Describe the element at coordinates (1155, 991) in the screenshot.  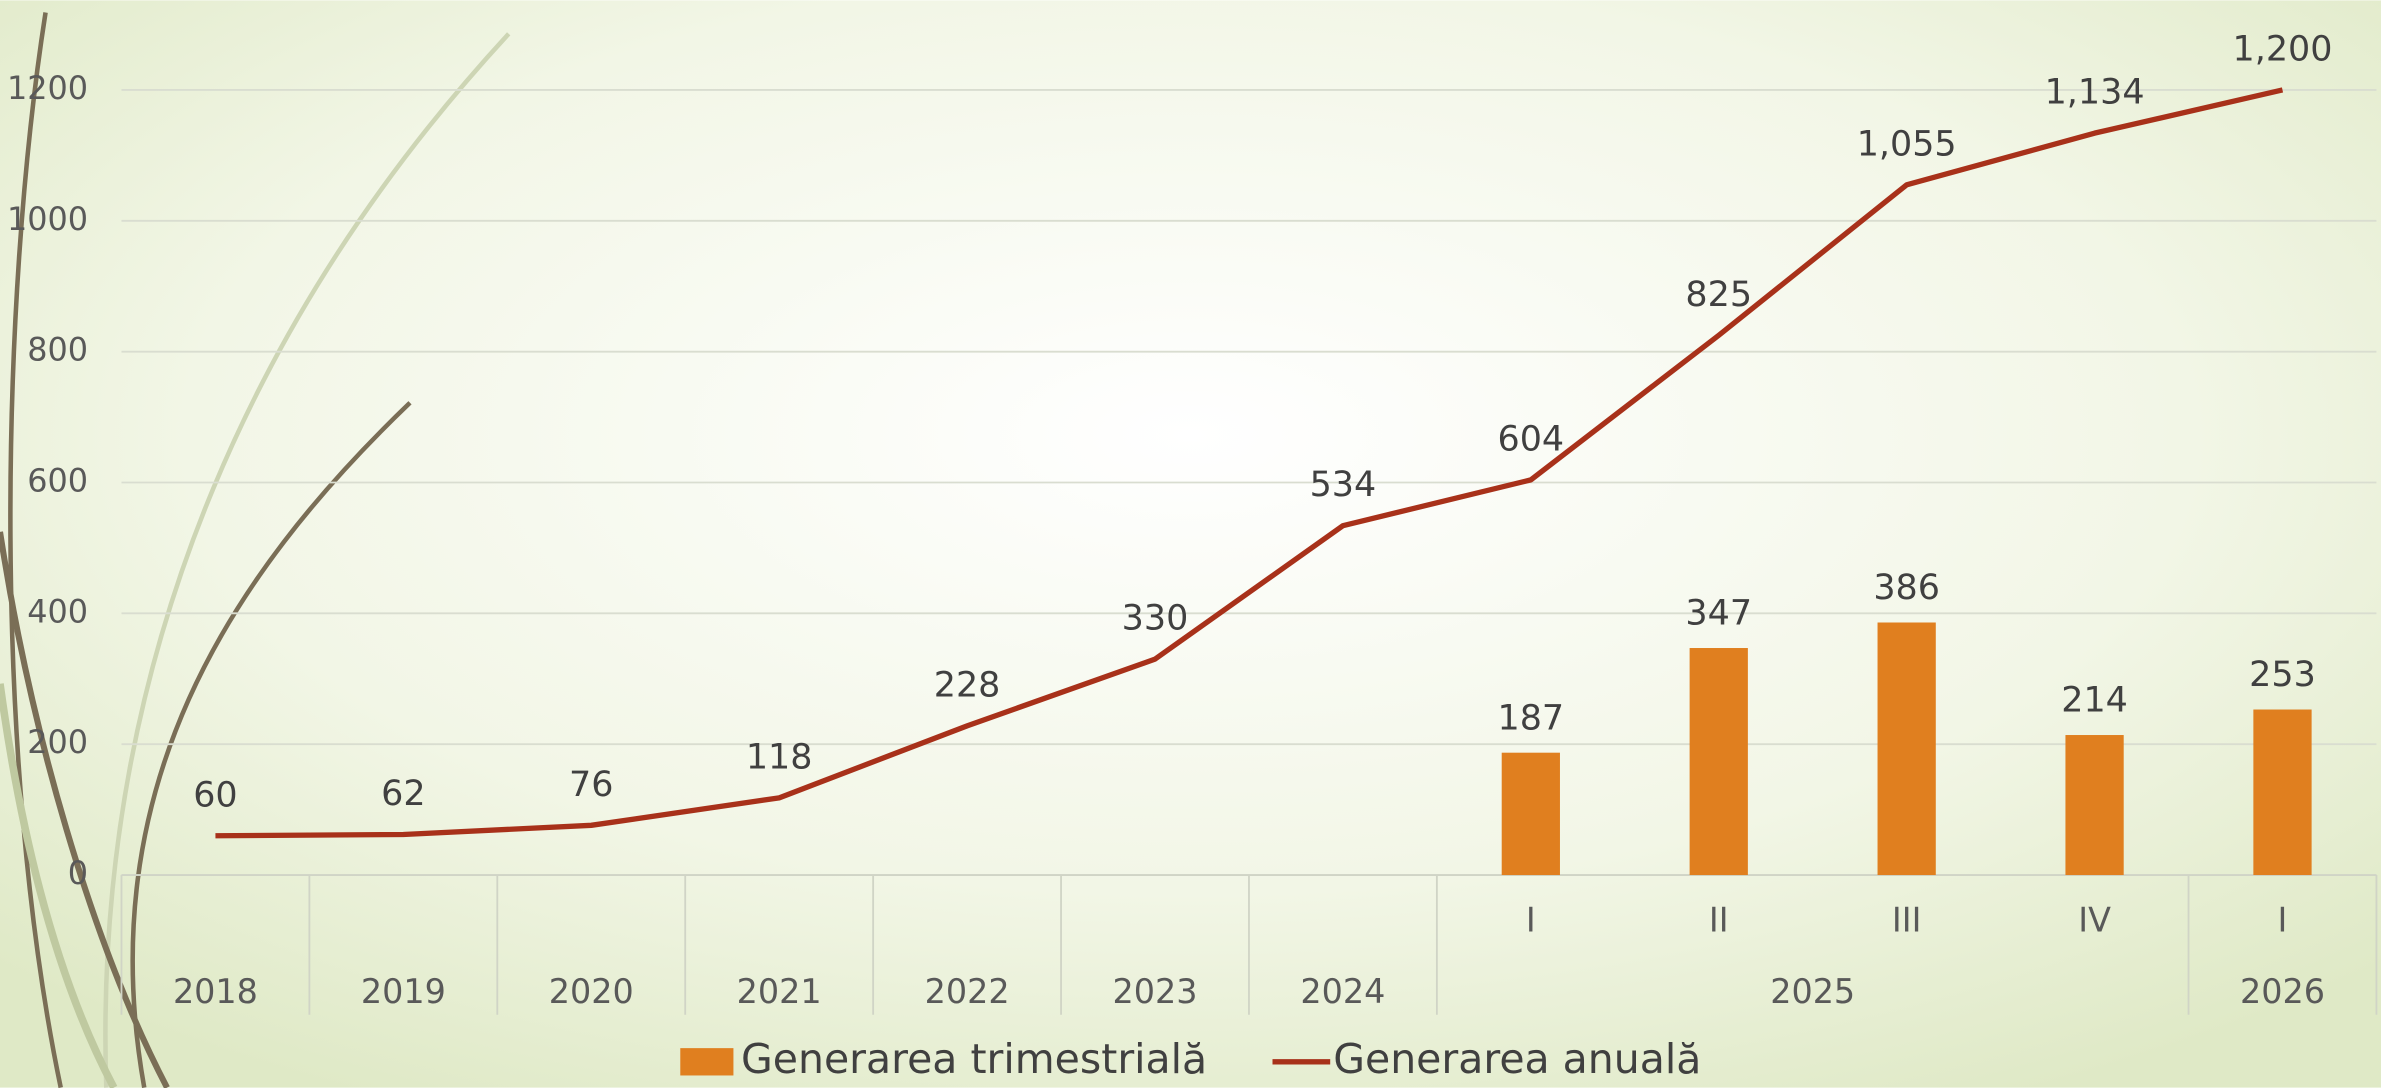
I see `x-group-label: 2023` at that location.